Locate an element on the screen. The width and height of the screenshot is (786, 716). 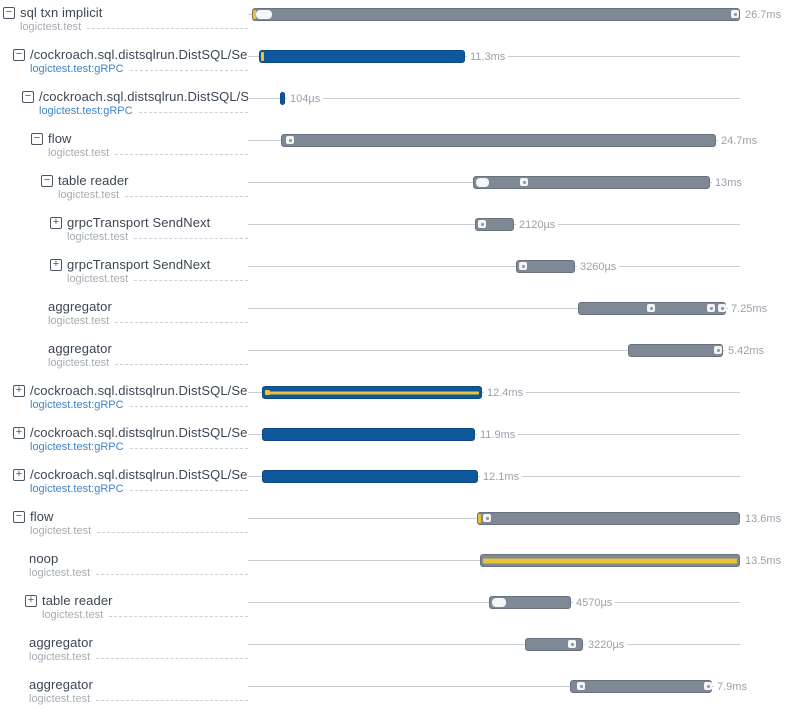
span-duration: 11.9ms is located at coordinates (498, 435).